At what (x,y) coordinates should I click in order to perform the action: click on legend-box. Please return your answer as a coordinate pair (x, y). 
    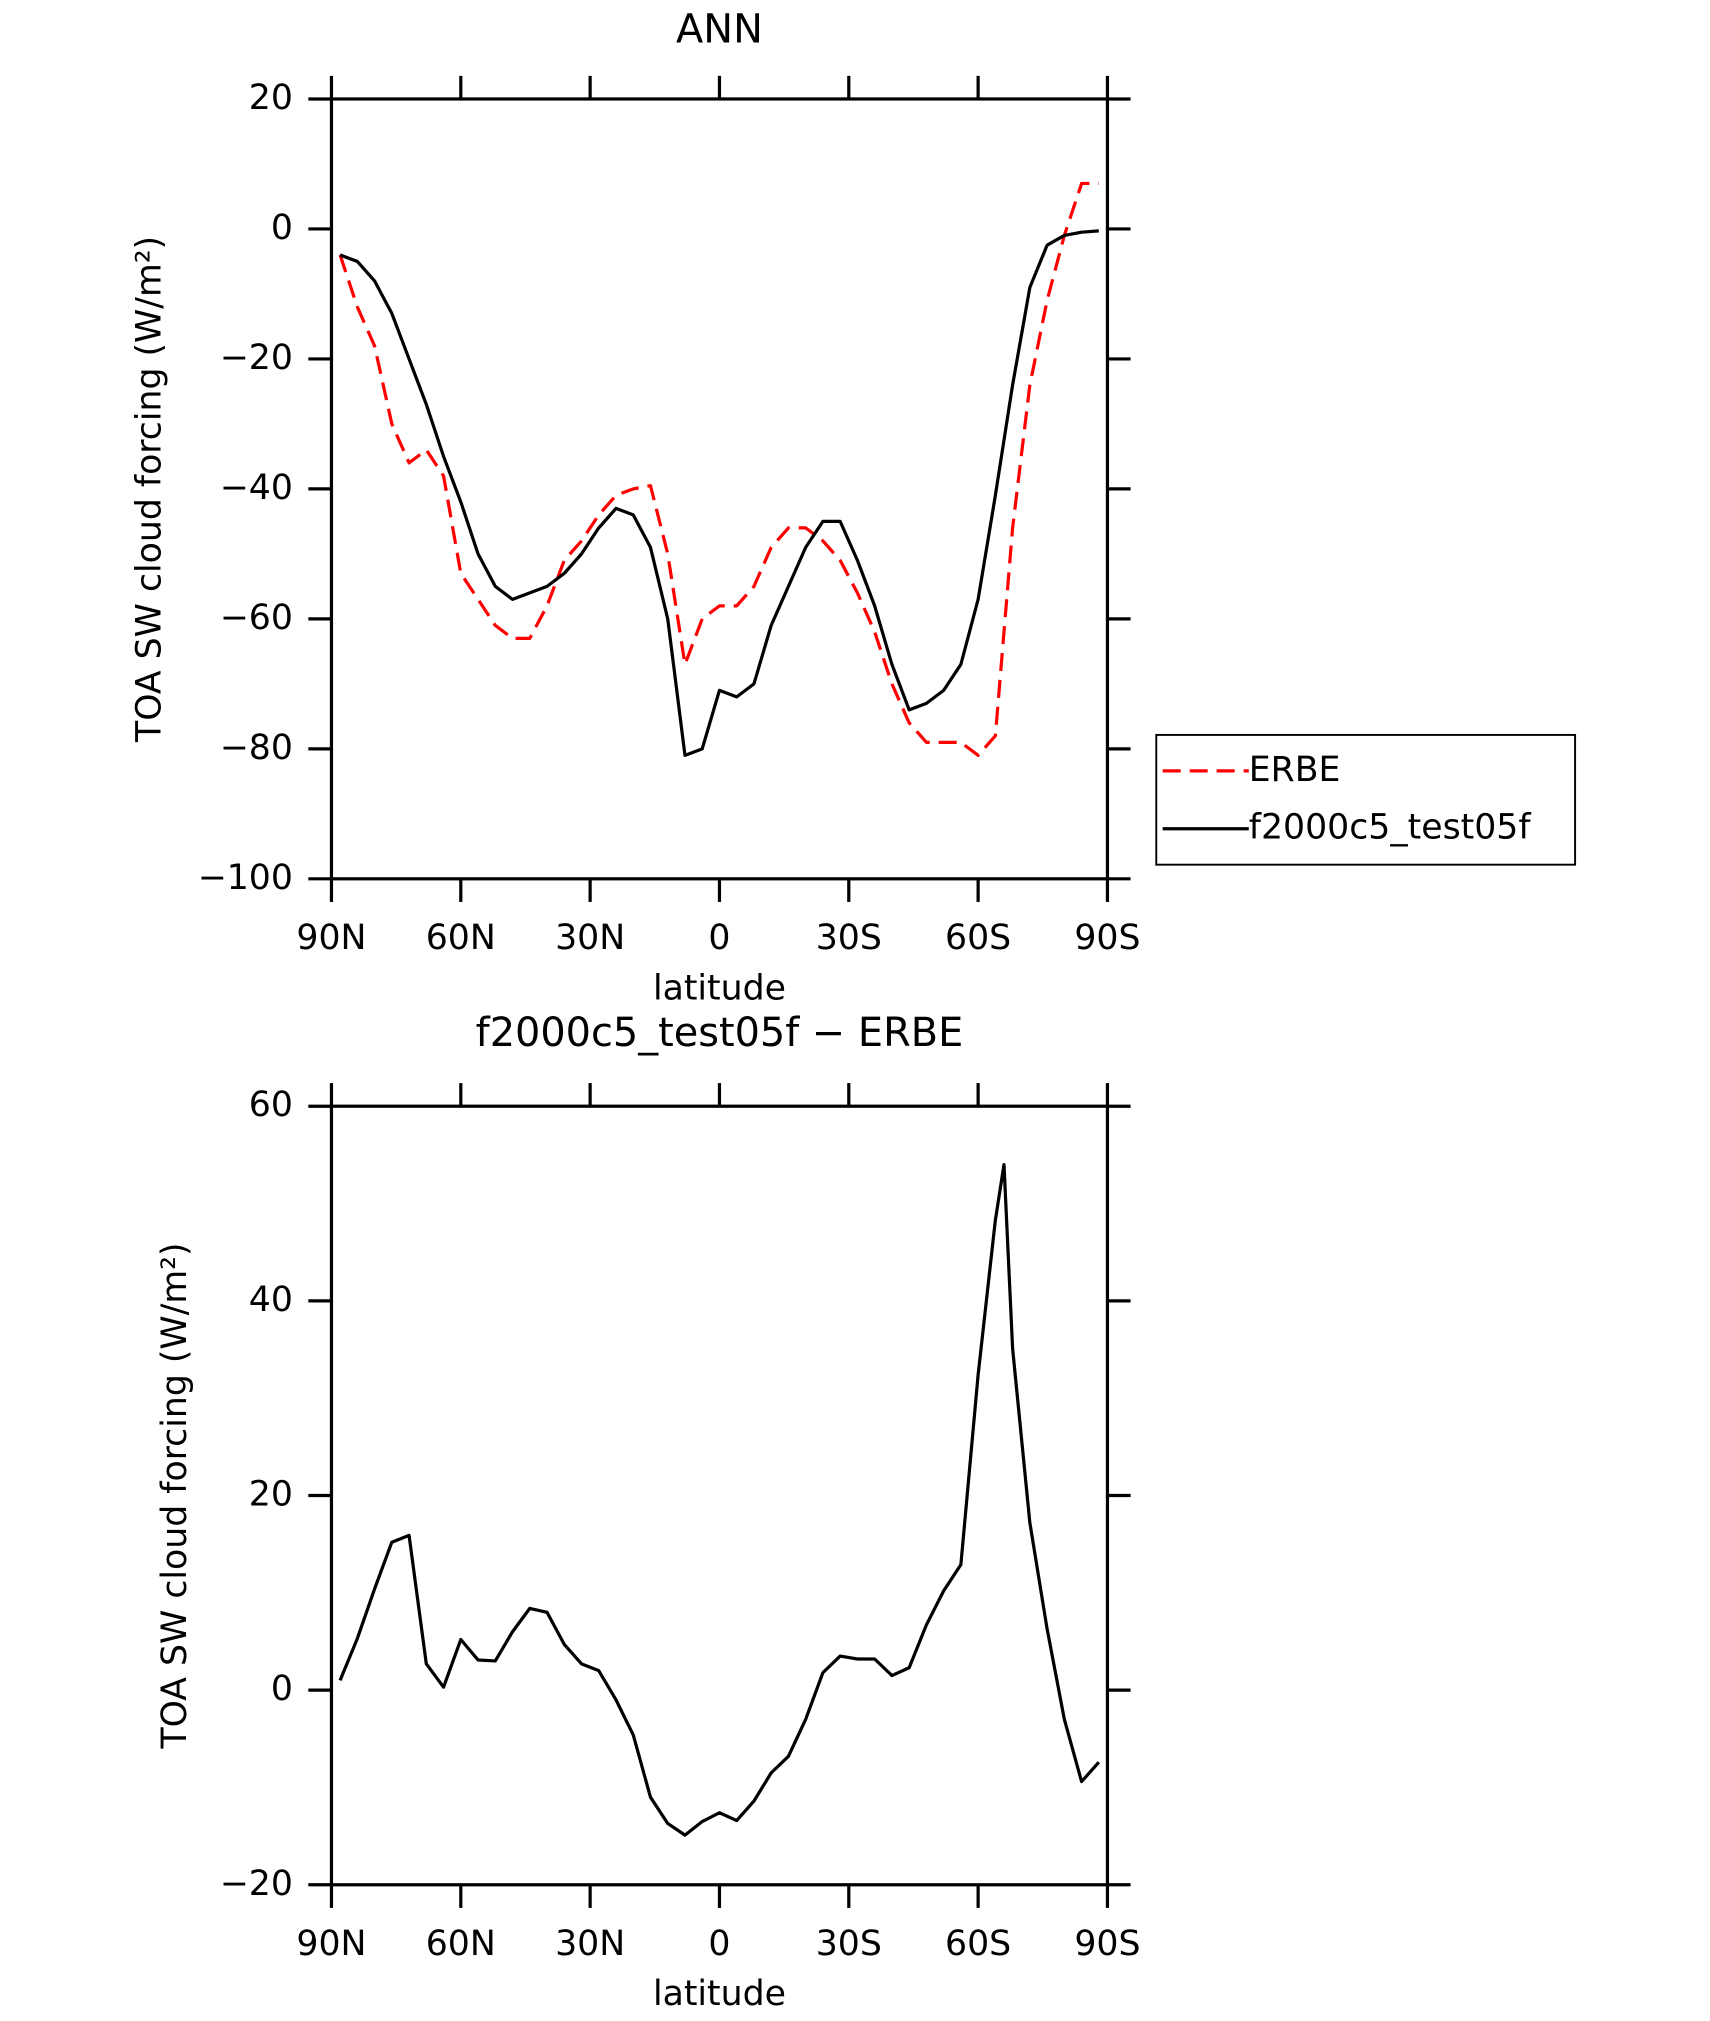
    Looking at the image, I should click on (1366, 799).